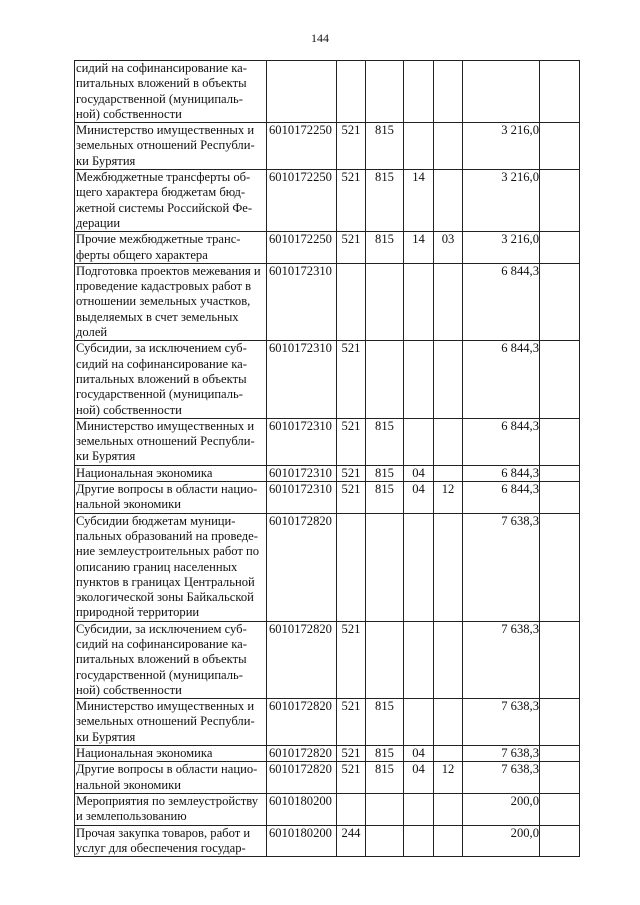 Image resolution: width=640 pixels, height=905 pixels. What do you see at coordinates (301, 841) in the screenshot?
I see `table-cell-code: 6010180200` at bounding box center [301, 841].